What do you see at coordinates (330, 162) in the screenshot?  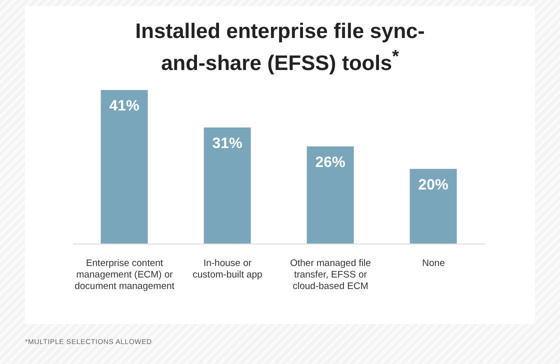 I see `data-label: 26%` at bounding box center [330, 162].